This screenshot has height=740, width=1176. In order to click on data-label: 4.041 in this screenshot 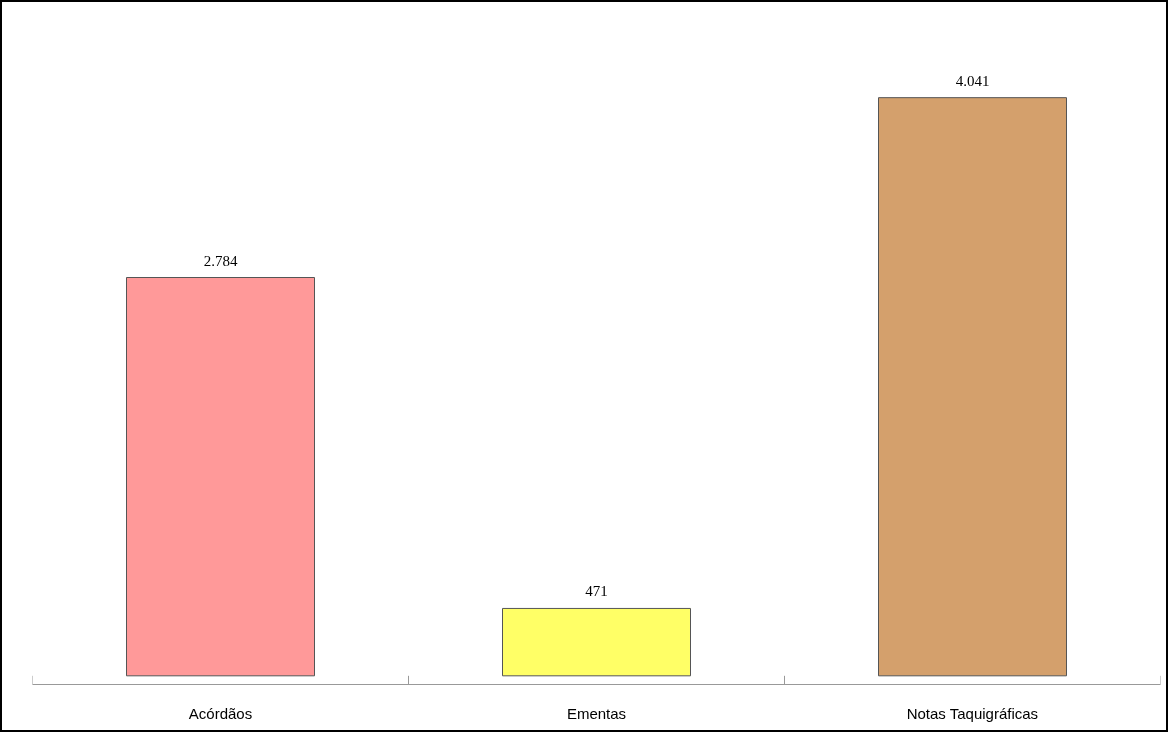, I will do `click(972, 80)`.